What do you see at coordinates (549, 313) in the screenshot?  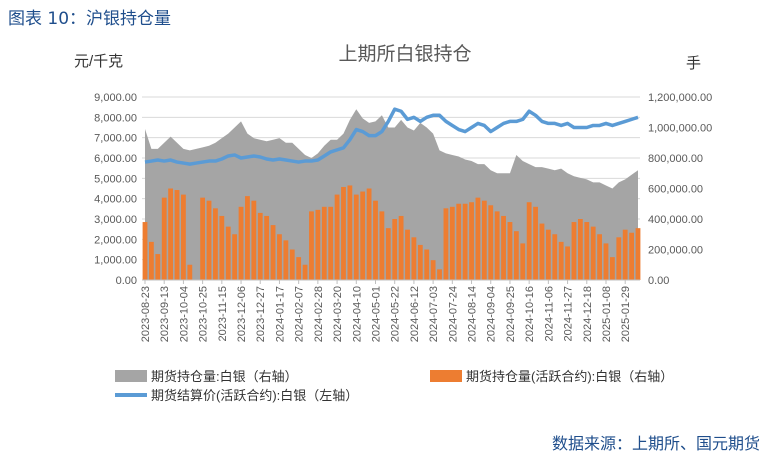 I see `x-tick-label: 2024-11-06` at bounding box center [549, 313].